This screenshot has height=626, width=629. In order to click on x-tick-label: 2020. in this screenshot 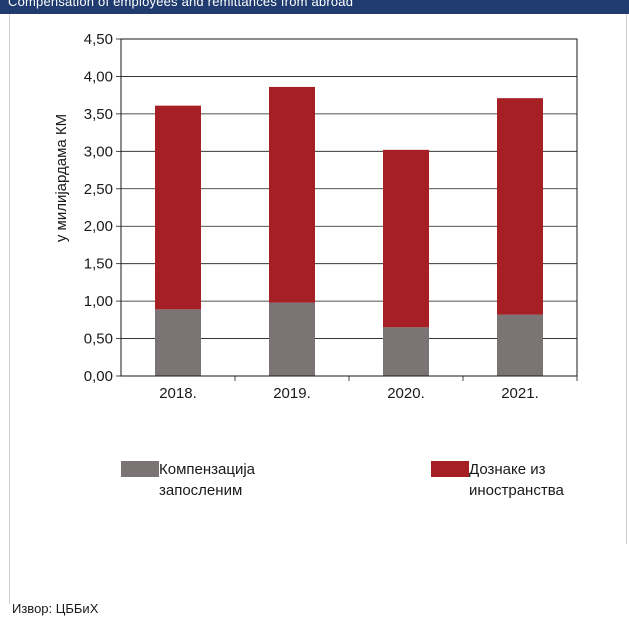, I will do `click(406, 392)`.